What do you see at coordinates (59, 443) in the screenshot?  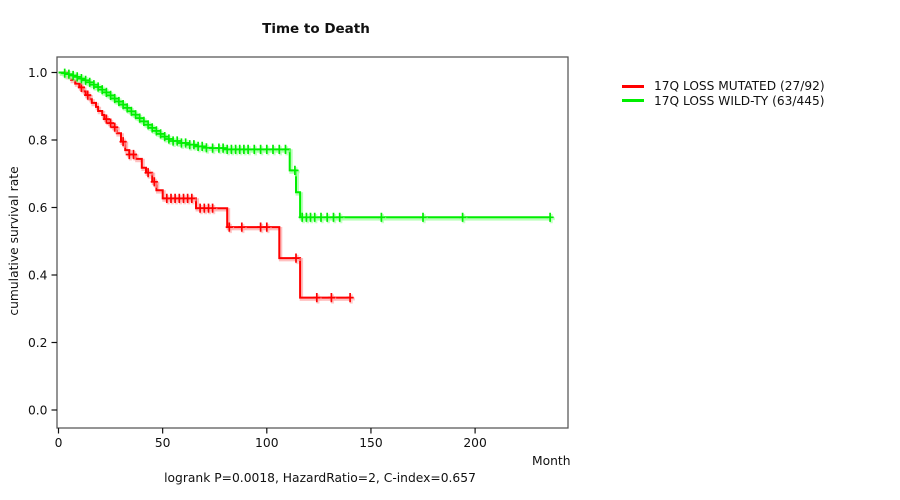 I see `x-tick-label: 0` at bounding box center [59, 443].